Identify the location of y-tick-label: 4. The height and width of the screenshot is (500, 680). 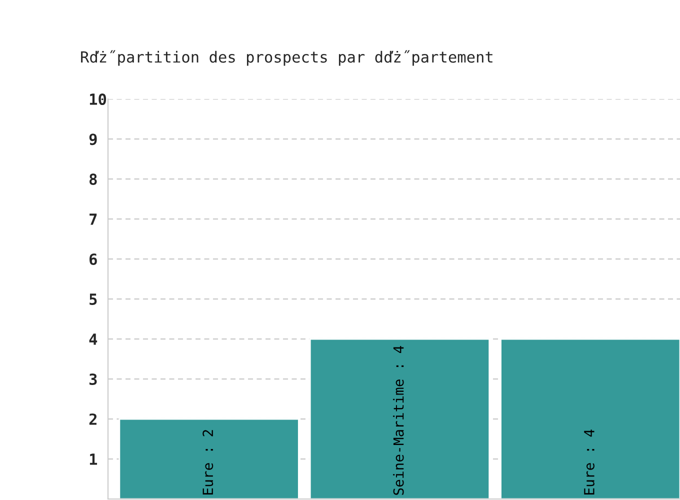
(93, 339).